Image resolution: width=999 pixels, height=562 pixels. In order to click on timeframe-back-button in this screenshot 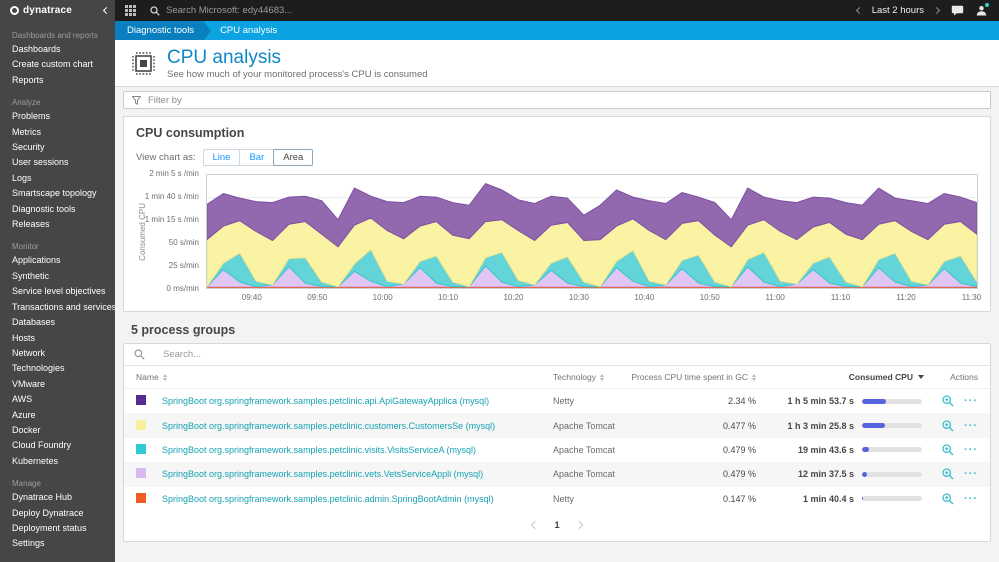, I will do `click(859, 10)`.